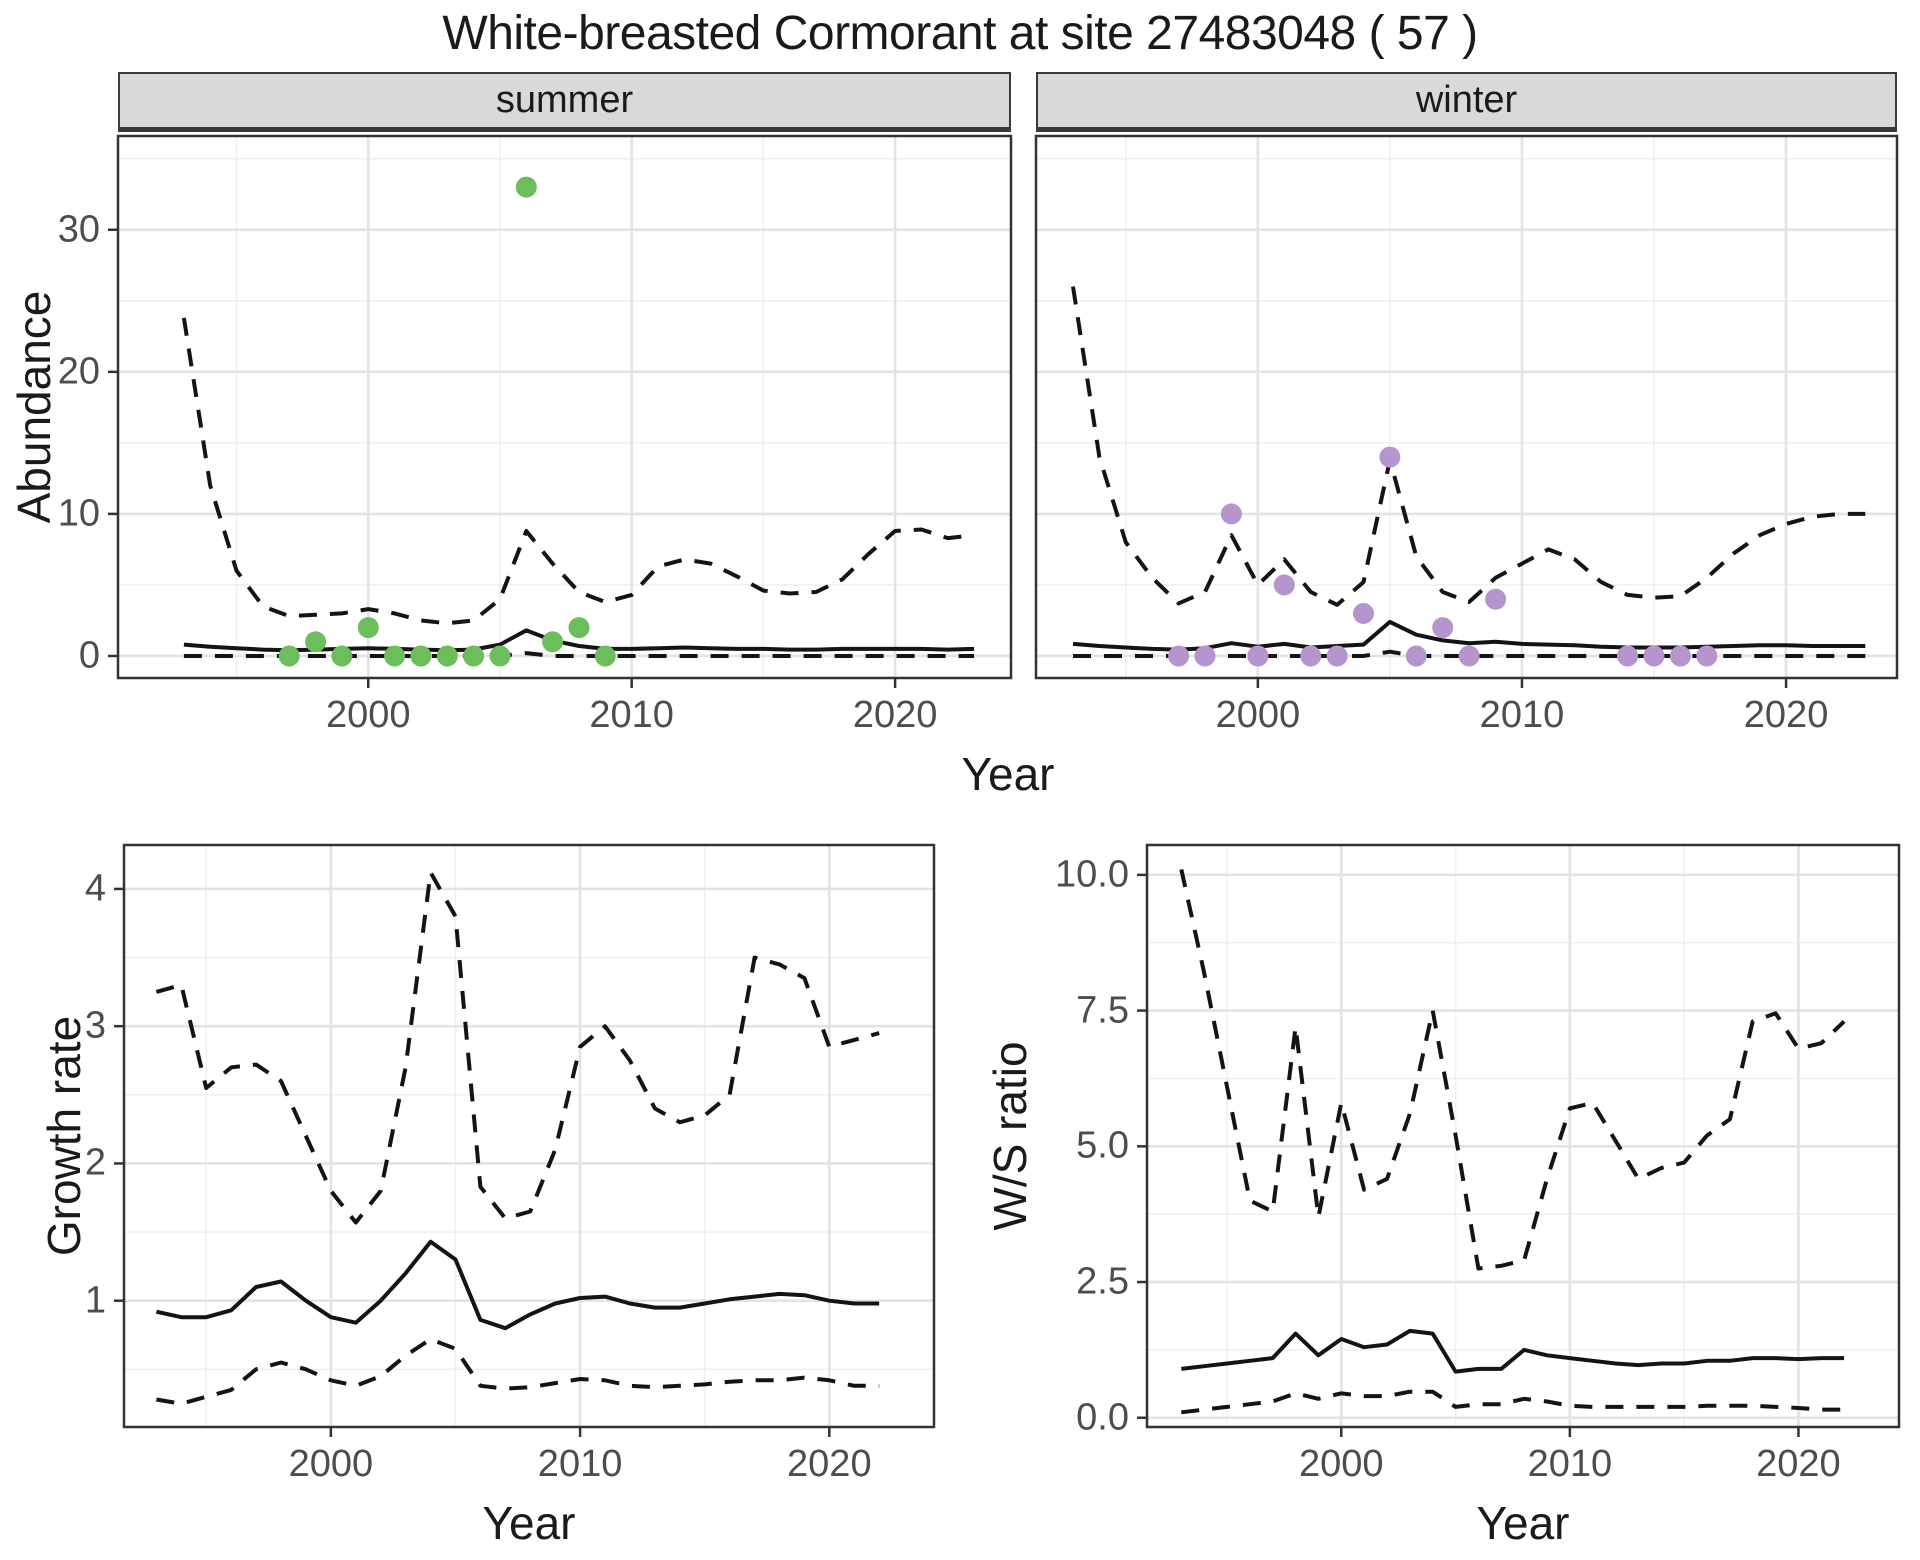 Image resolution: width=1920 pixels, height=1560 pixels. I want to click on y-tick-label: 2.5, so click(1102, 1281).